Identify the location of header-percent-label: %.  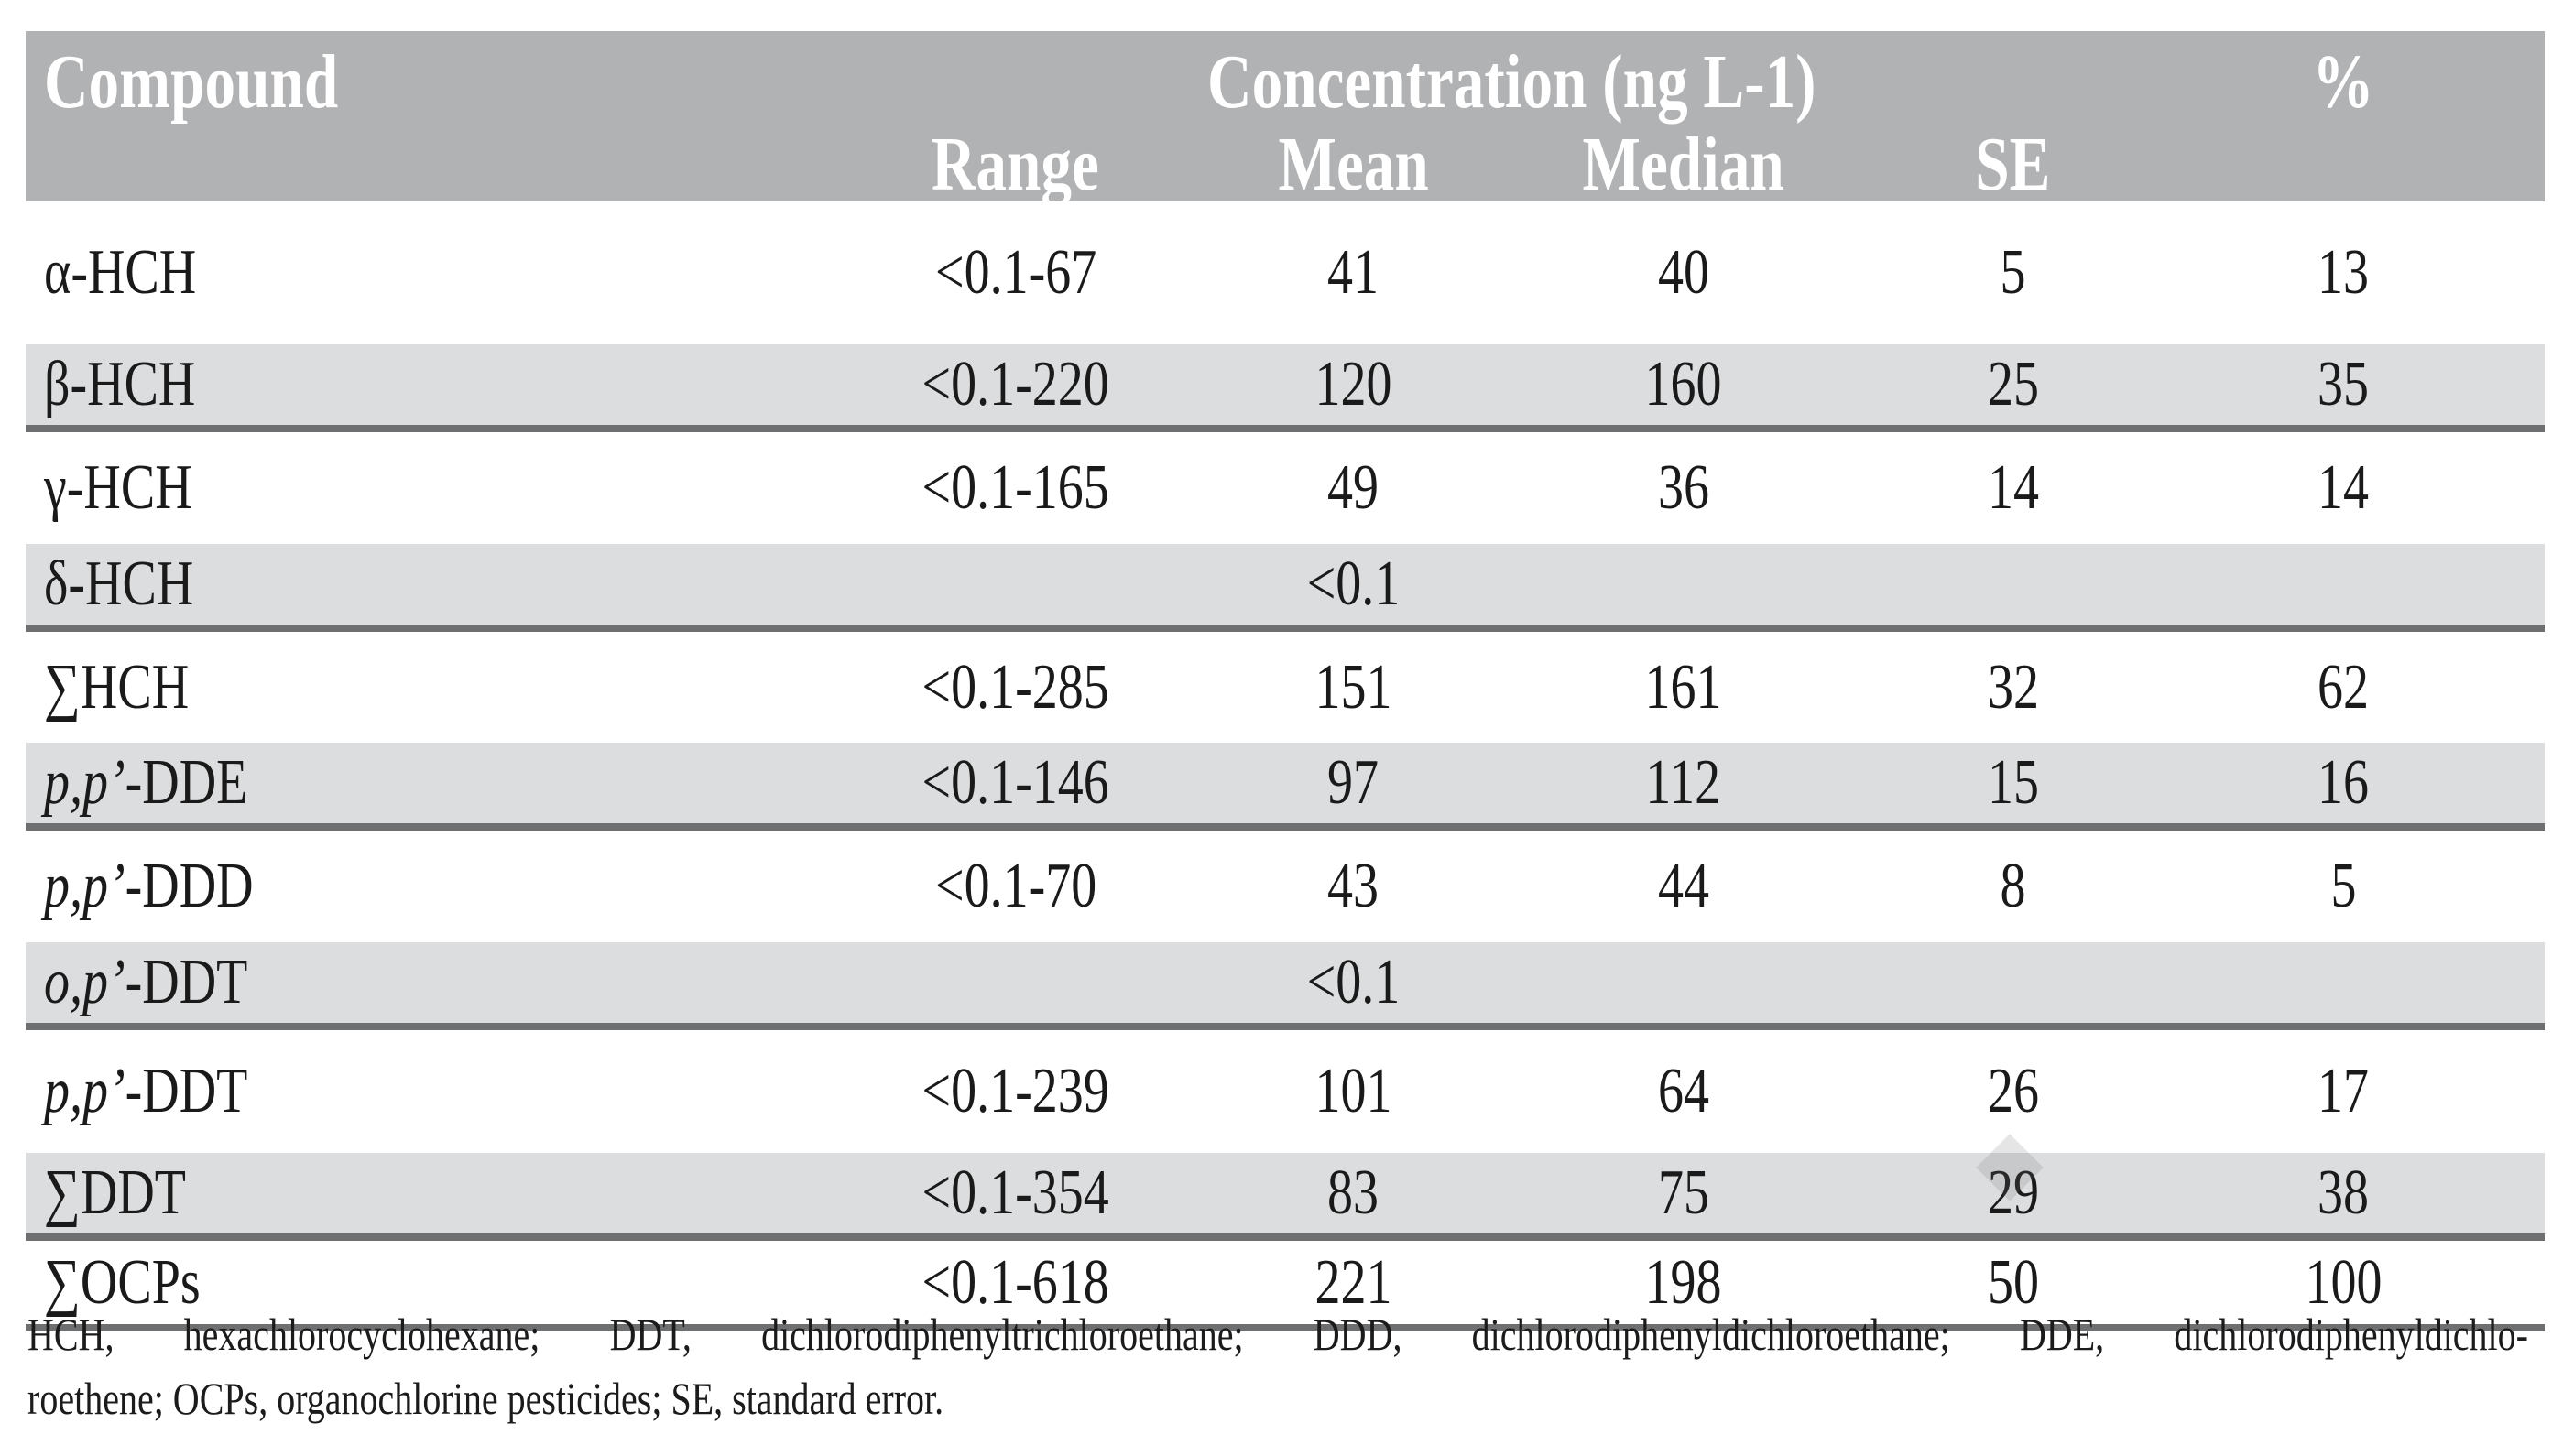
(2343, 82).